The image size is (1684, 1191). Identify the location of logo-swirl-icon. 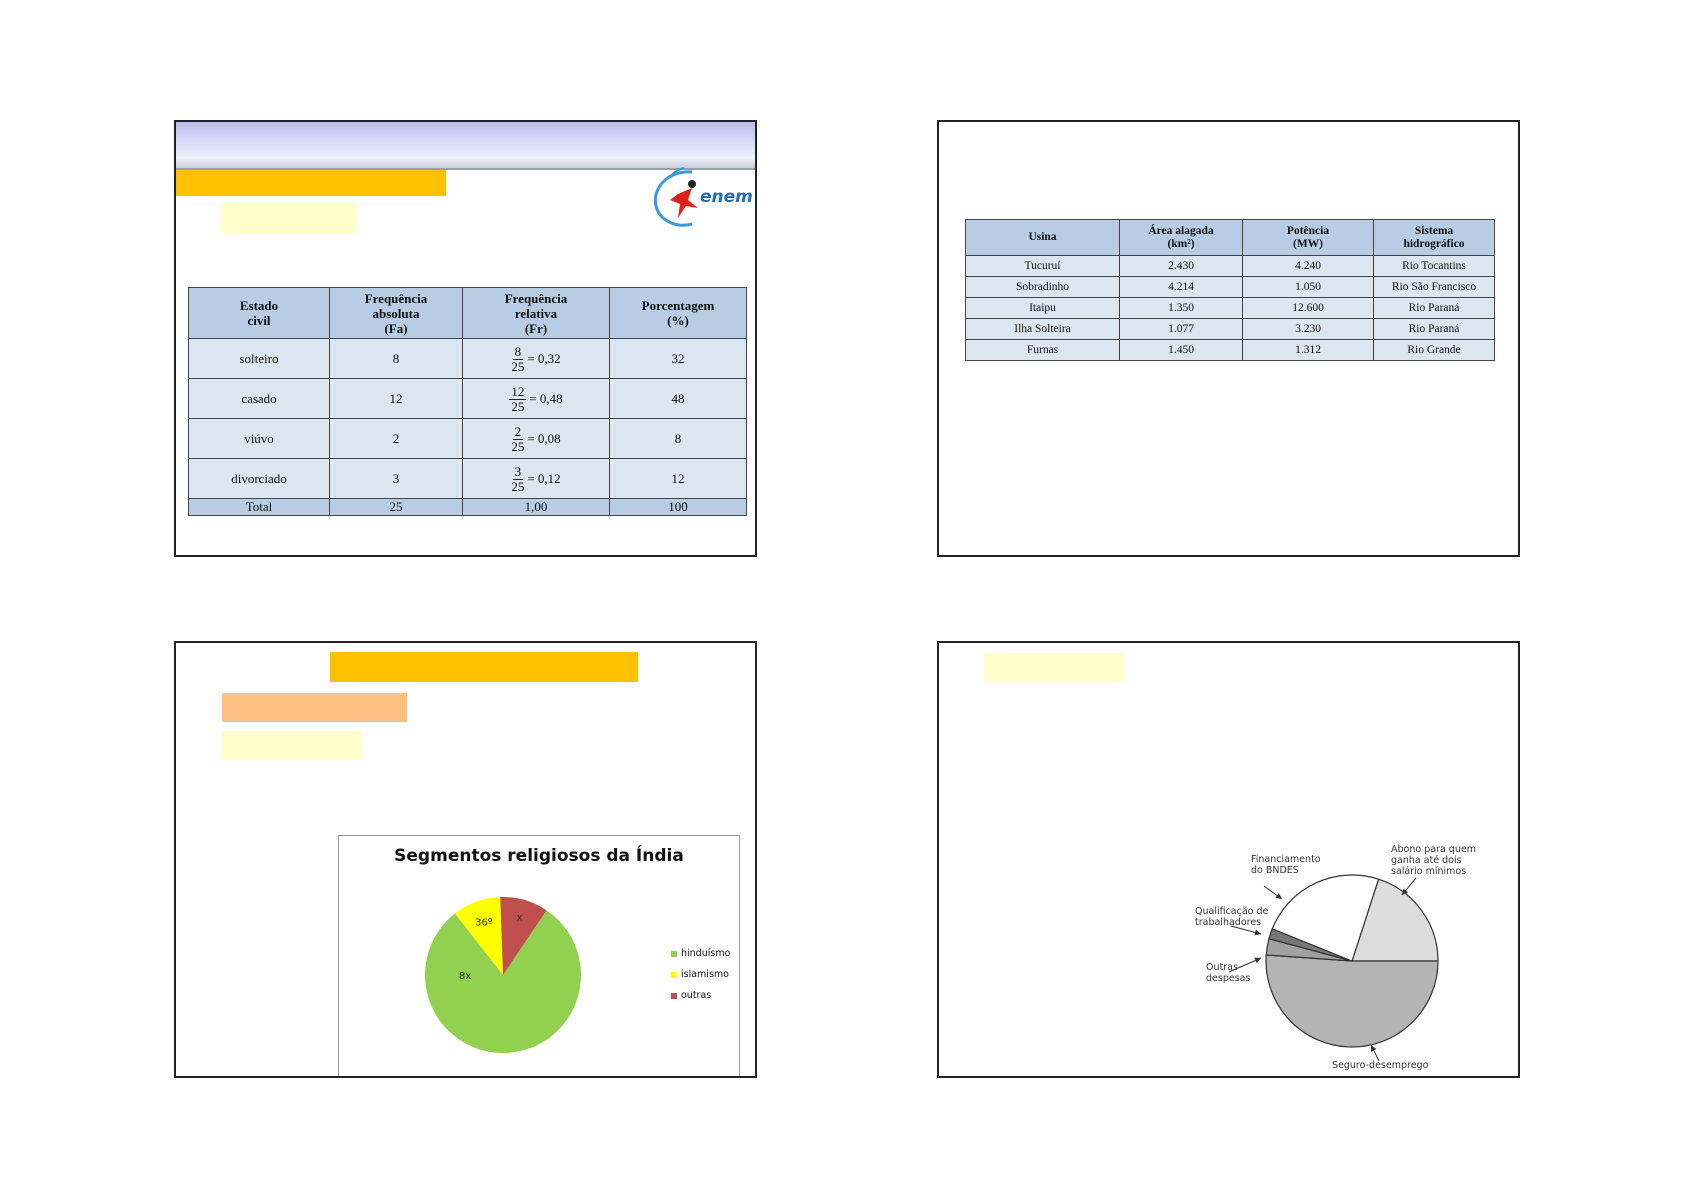
(673, 198).